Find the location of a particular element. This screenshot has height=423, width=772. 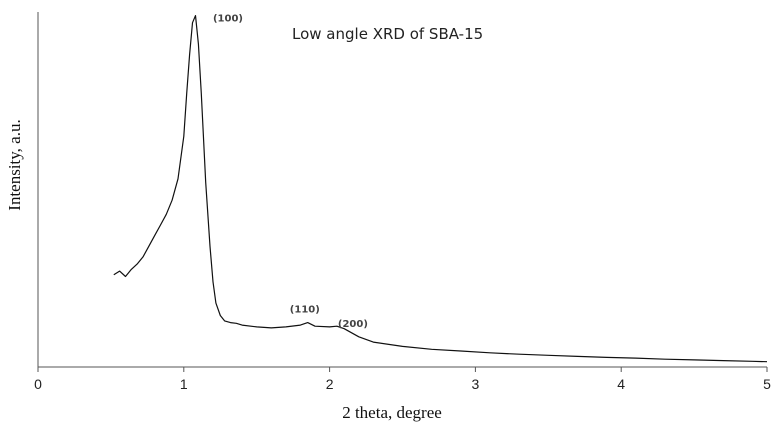

peak-annotations: (100) (110) (200) is located at coordinates (290, 172).